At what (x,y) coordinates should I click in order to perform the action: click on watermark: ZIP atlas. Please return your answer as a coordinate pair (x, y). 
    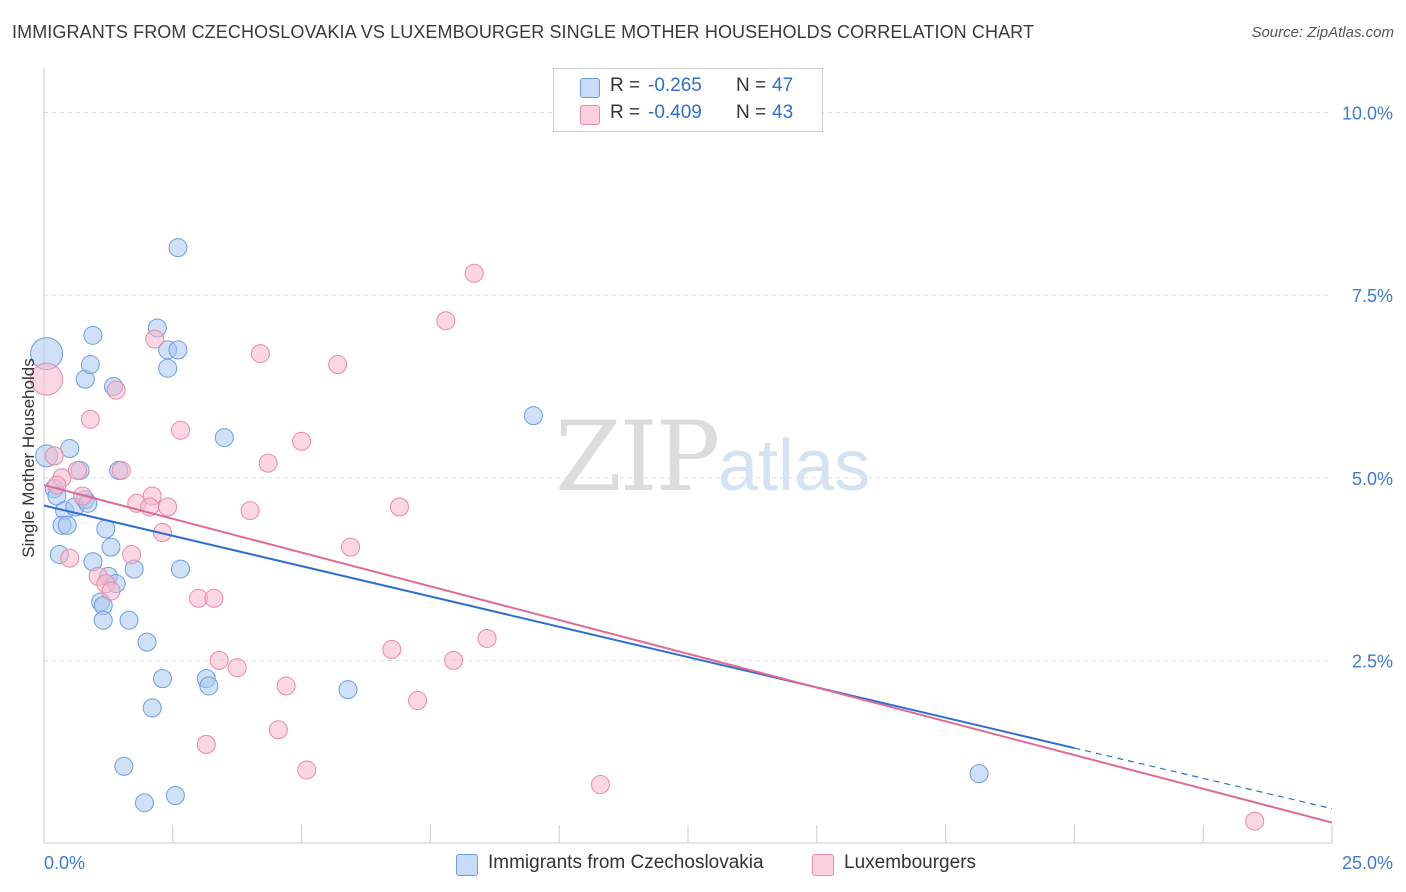
    Looking at the image, I should click on (712, 457).